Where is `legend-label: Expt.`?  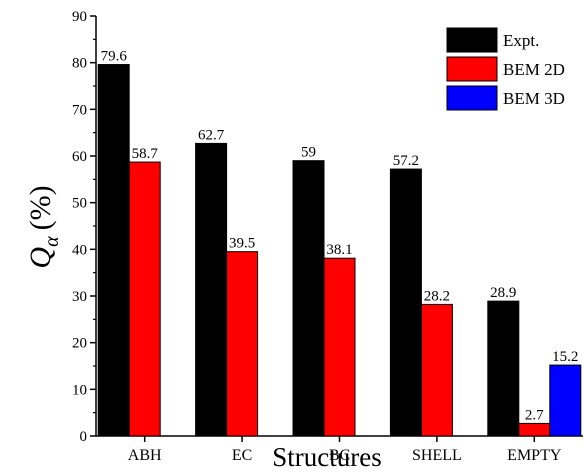 legend-label: Expt. is located at coordinates (521, 40).